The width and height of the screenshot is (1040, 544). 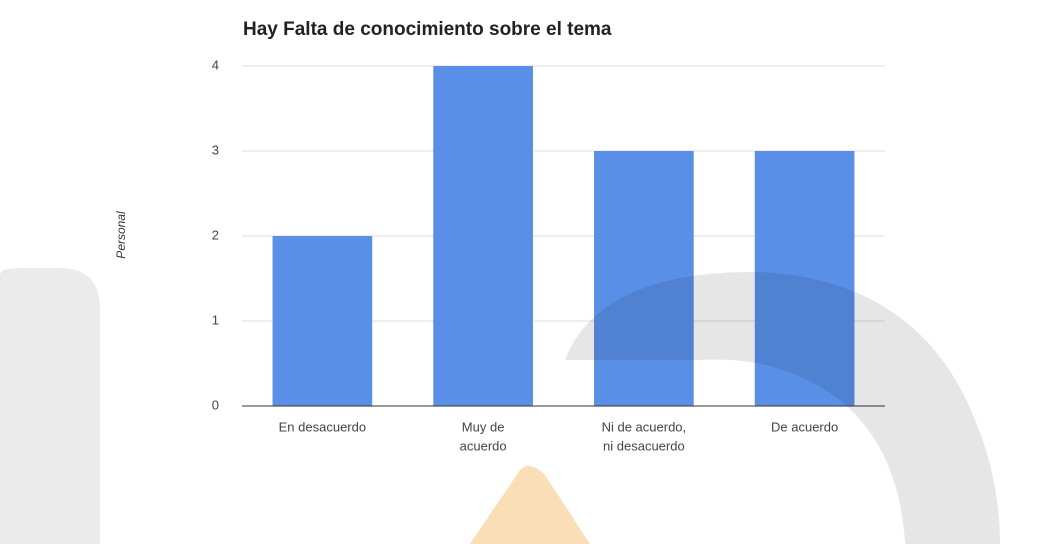 I want to click on y-tick-label: 1, so click(x=215, y=319).